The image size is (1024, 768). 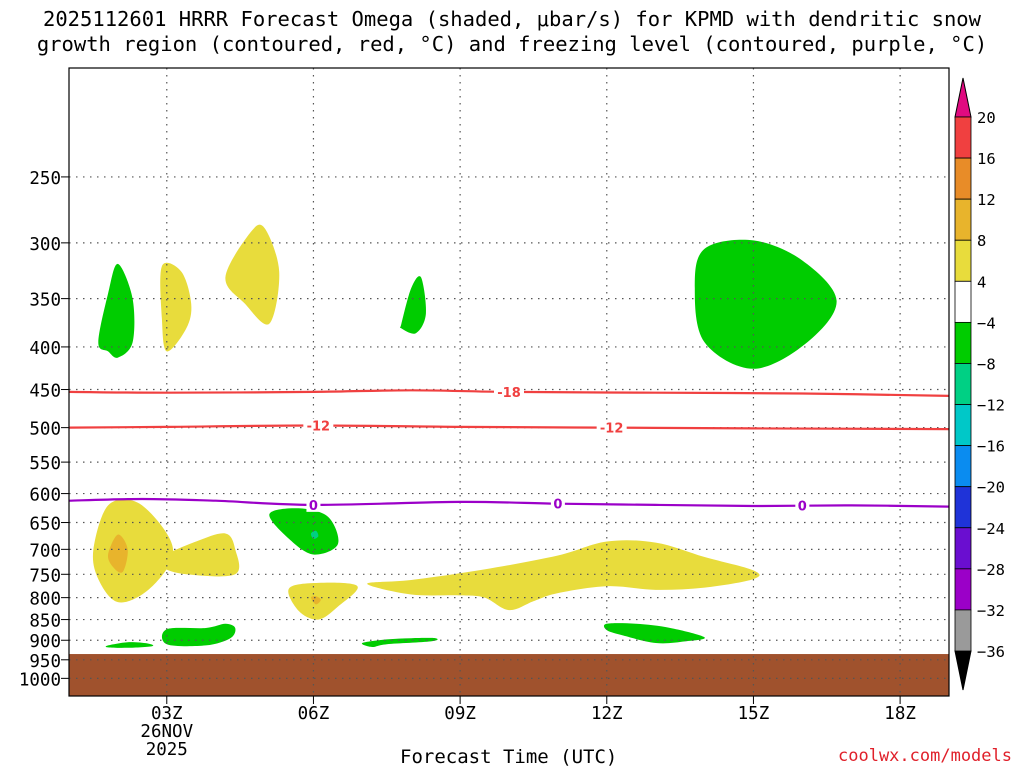 What do you see at coordinates (45, 496) in the screenshot?
I see `y-tick-label: 600` at bounding box center [45, 496].